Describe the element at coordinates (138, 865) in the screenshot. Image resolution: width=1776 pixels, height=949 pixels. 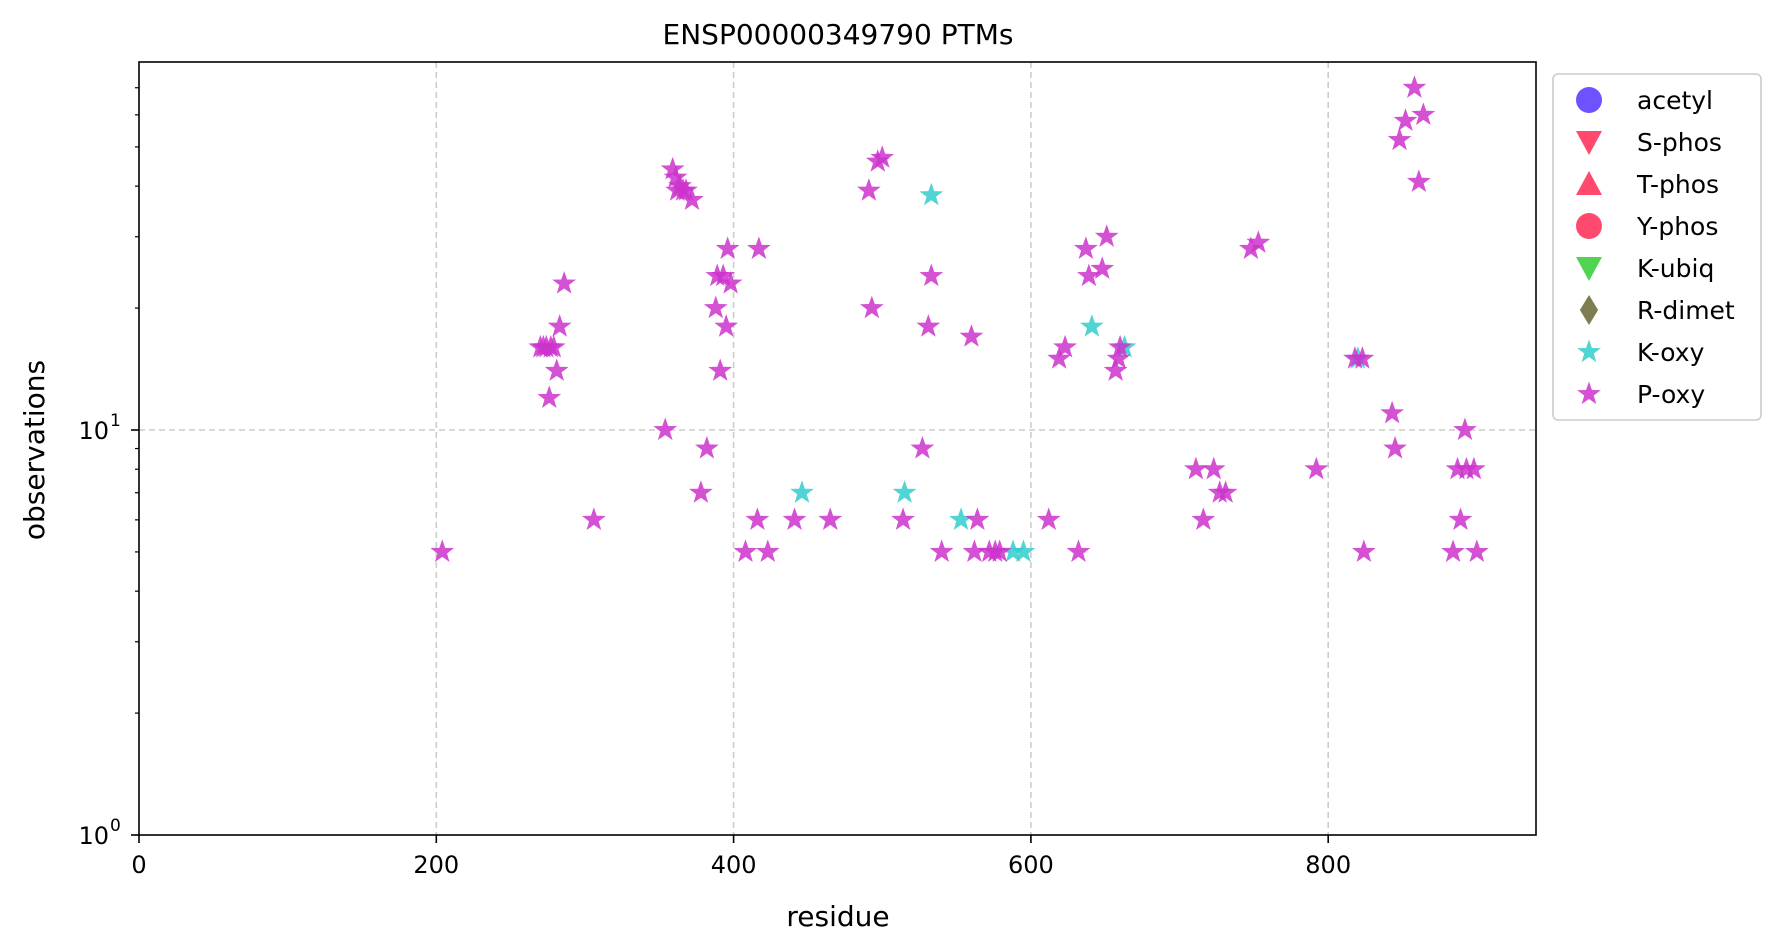
I see `x-tick-label: 0` at that location.